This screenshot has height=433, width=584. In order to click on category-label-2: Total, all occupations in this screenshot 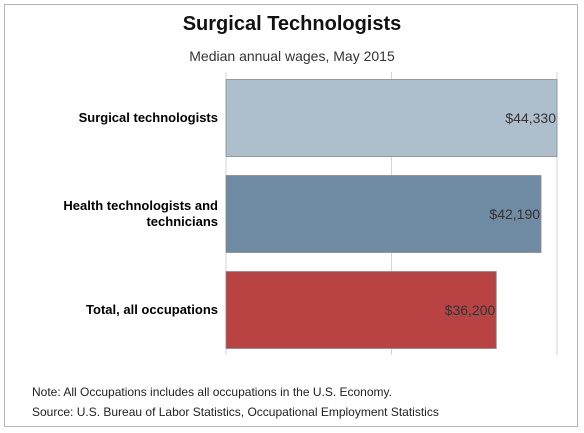, I will do `click(152, 309)`.